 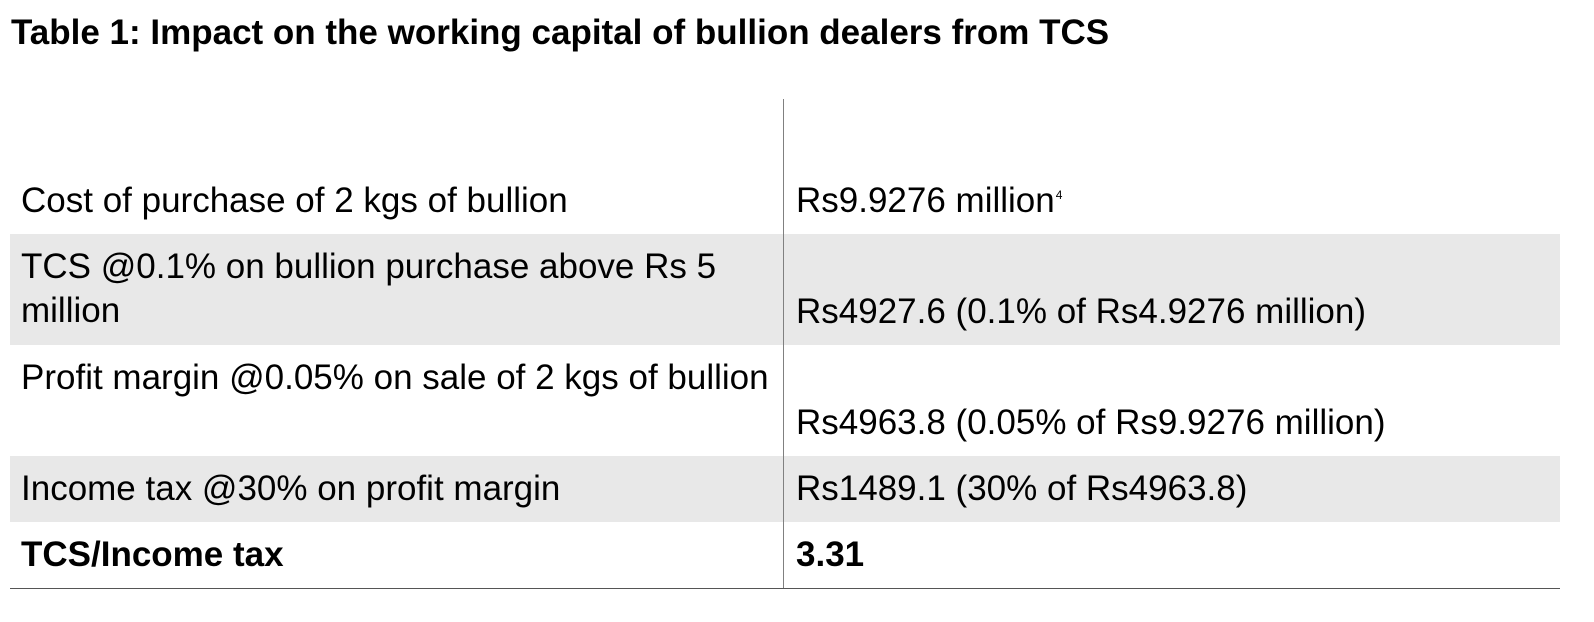 I want to click on row-label: Cost of purchase of 2 kgs of bullion, so click(x=397, y=201).